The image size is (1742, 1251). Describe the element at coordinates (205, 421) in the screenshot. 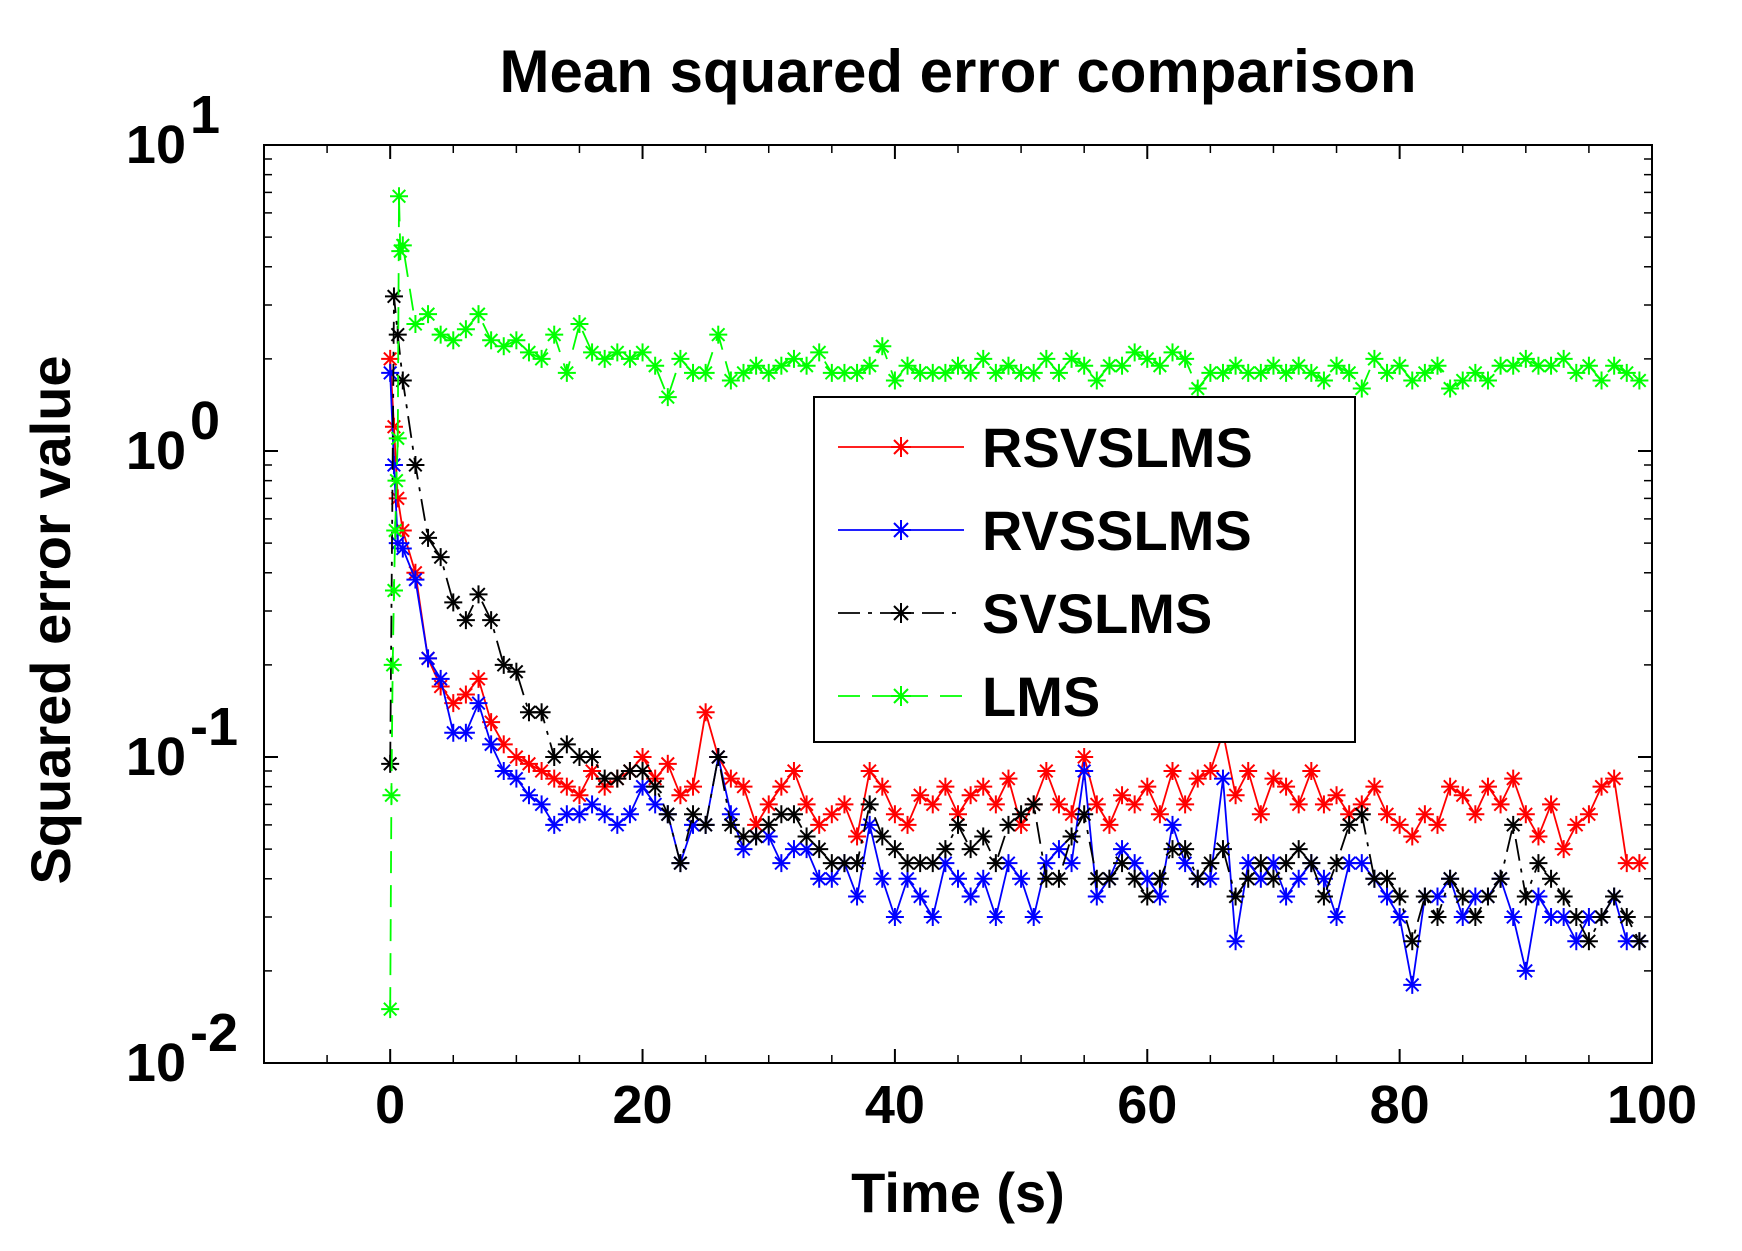

I see `y-tick-label-exponent: 0` at that location.